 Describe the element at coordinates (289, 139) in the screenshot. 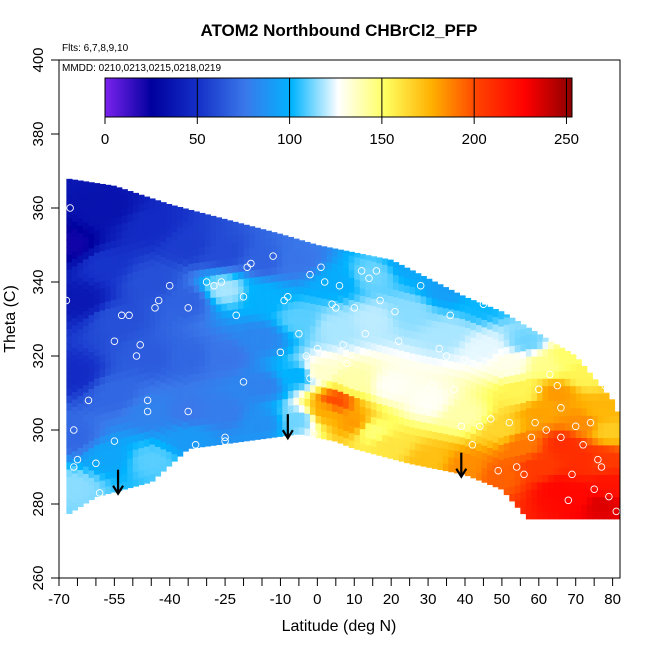

I see `colorbar-tick-label: 100` at that location.